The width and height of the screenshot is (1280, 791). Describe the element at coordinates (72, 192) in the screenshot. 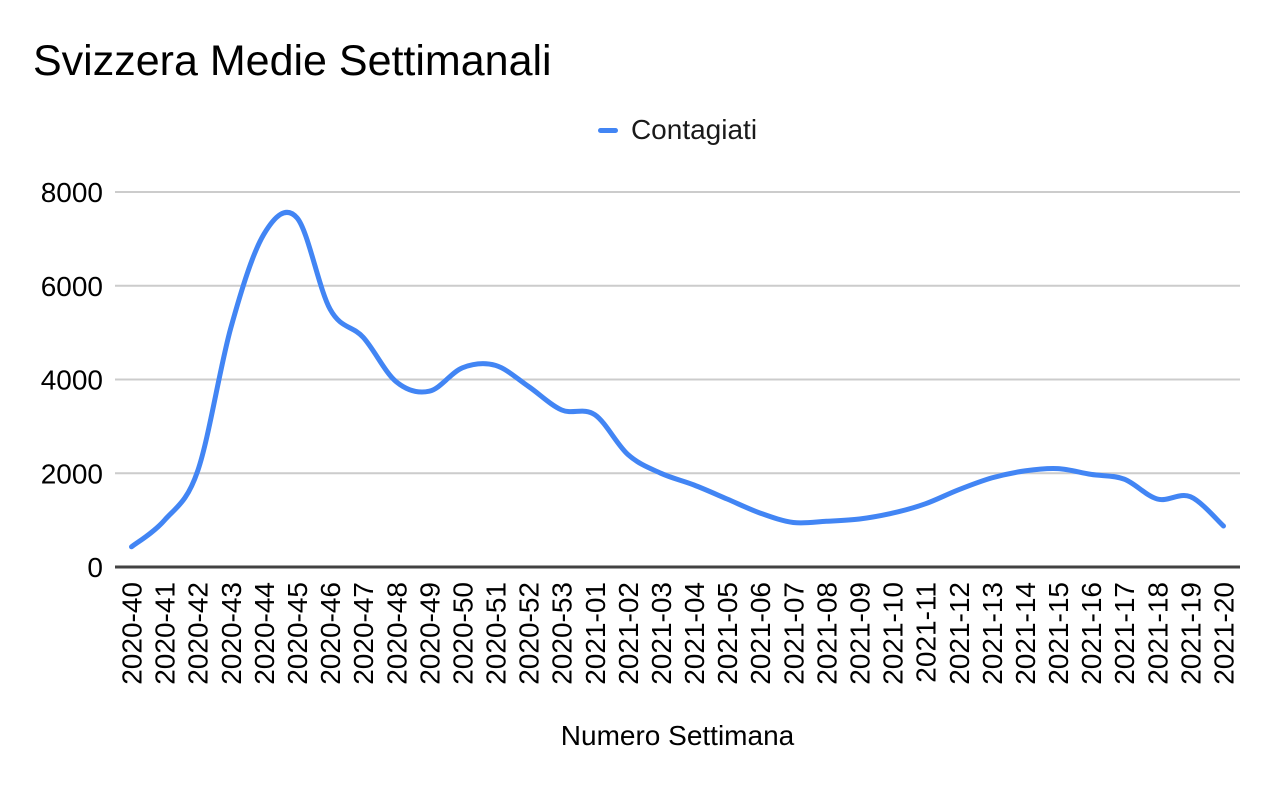

I see `y-tick-label: 8000` at that location.